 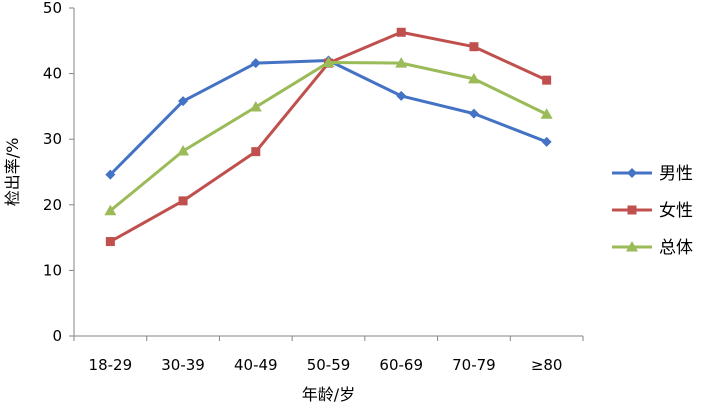 I want to click on y-axis: 0 10 20 30 40 50, so click(x=59, y=172).